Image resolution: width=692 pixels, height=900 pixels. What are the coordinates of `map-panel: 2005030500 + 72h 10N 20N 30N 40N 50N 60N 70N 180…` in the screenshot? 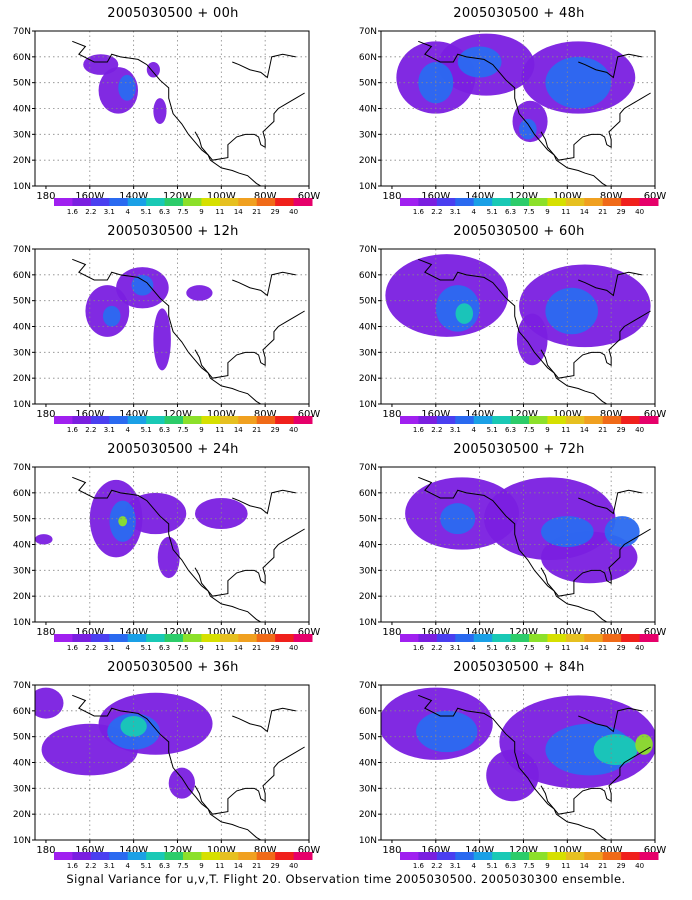 It's located at (519, 545).